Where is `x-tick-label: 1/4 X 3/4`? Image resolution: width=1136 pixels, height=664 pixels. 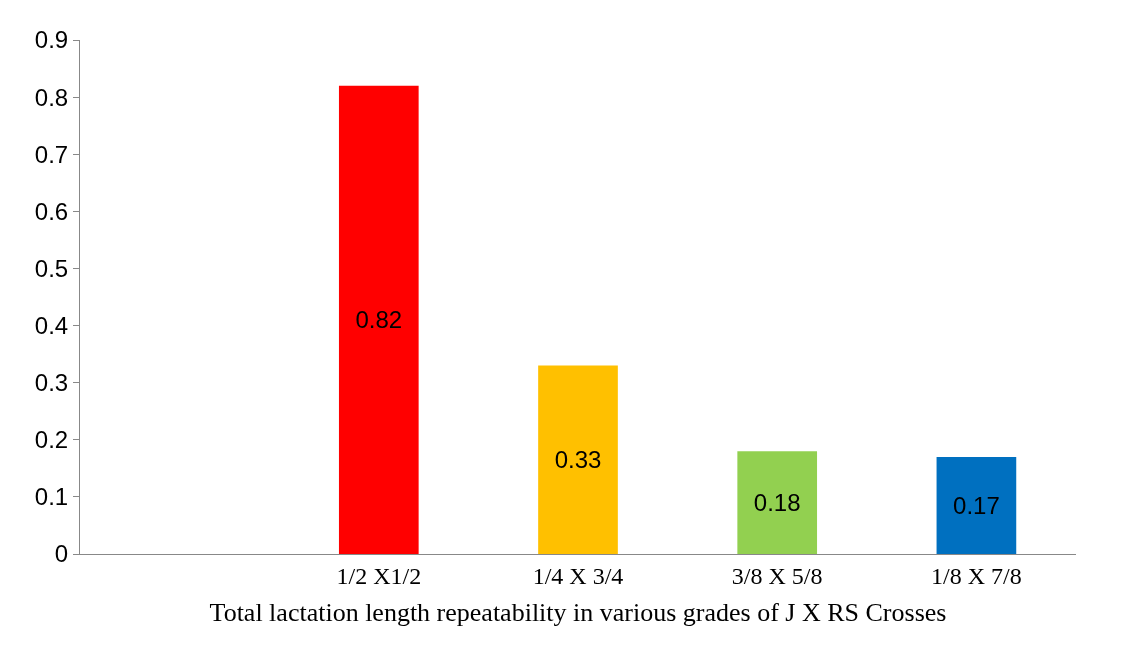
x-tick-label: 1/4 X 3/4 is located at coordinates (578, 575).